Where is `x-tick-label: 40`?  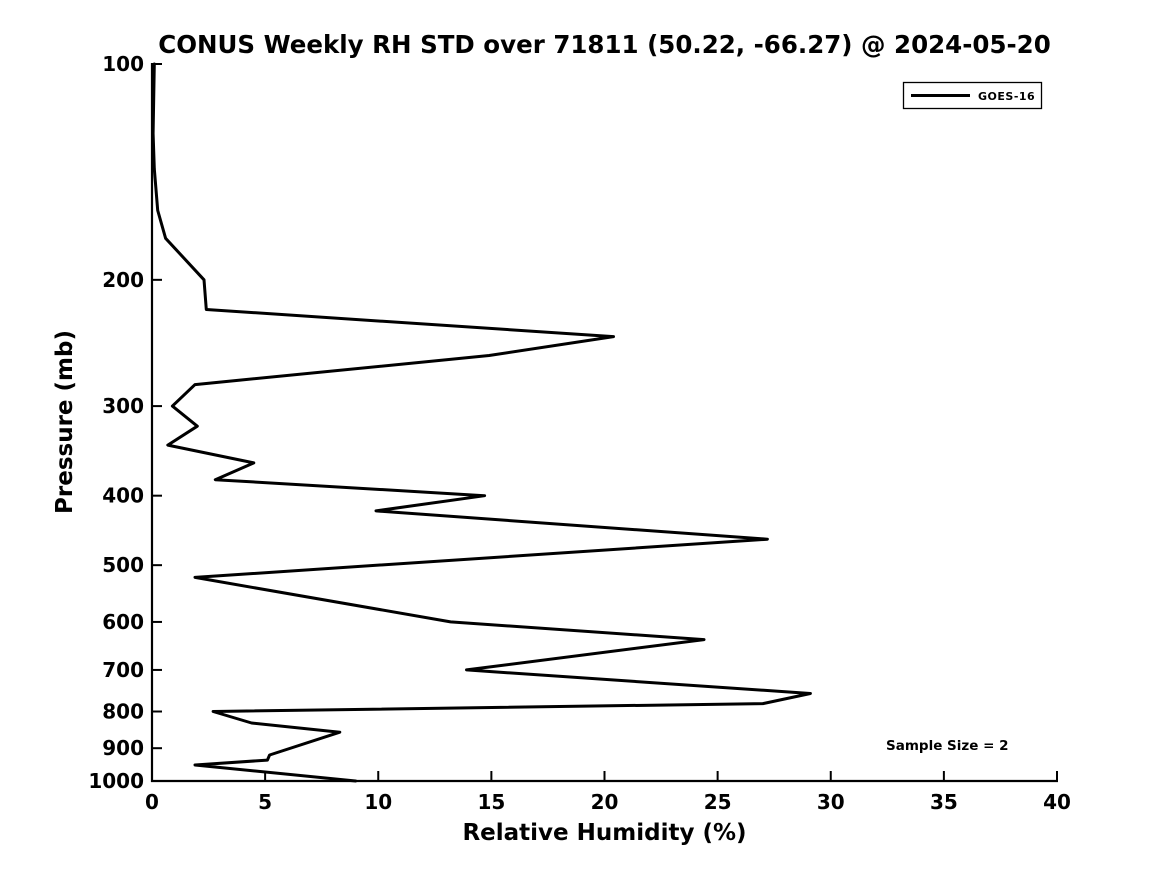 x-tick-label: 40 is located at coordinates (1057, 802).